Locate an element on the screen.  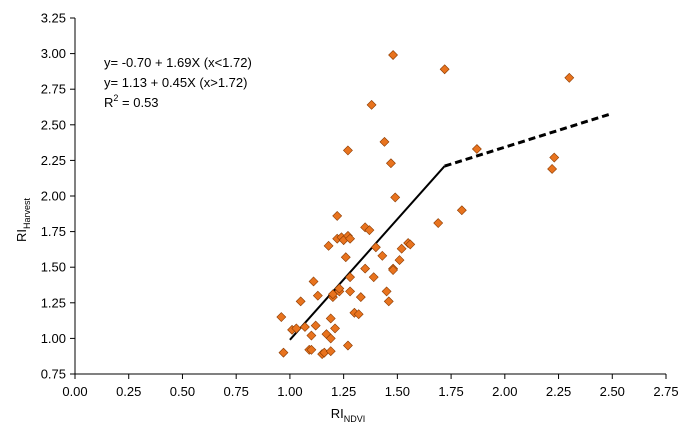
fit-line-dashed is located at coordinates (528, 139).